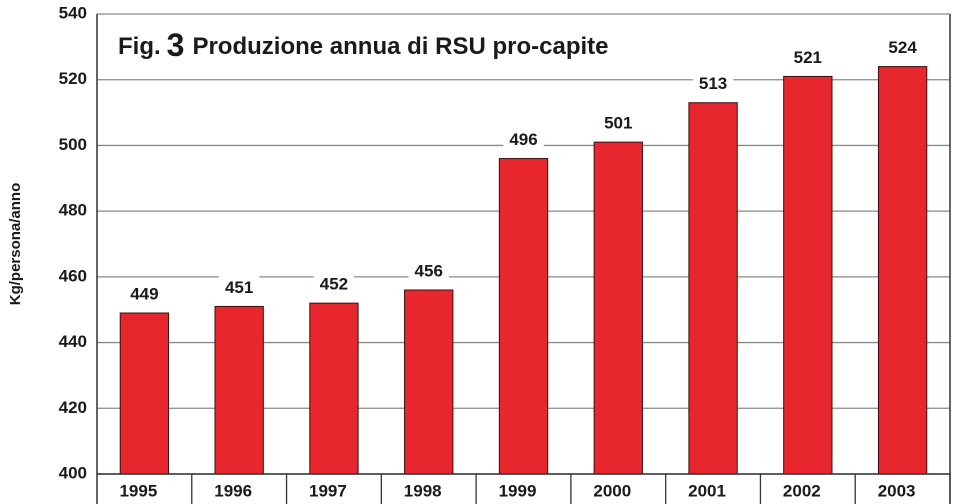  Describe the element at coordinates (423, 490) in the screenshot. I see `x-tick-label: 1998` at that location.